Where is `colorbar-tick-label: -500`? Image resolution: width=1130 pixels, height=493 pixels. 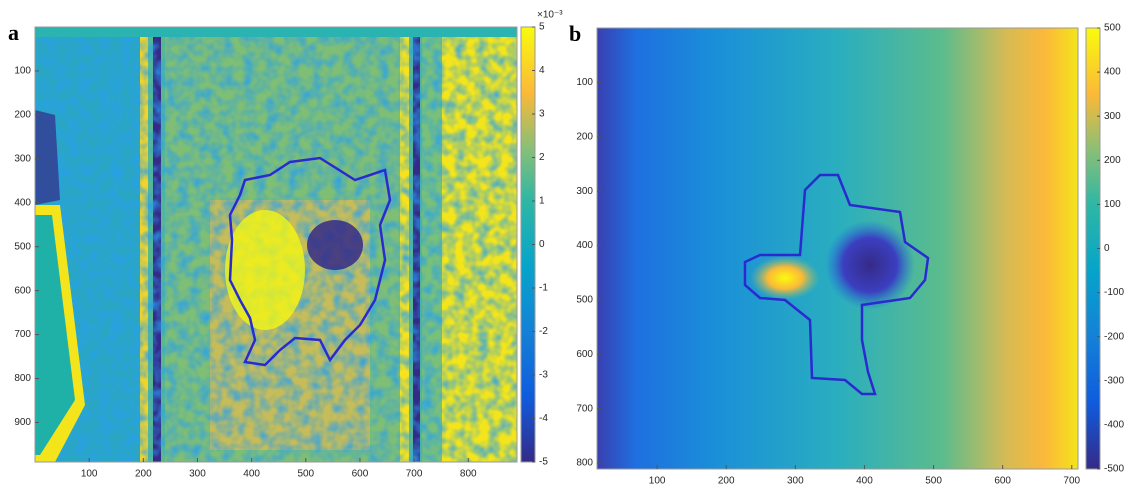
colorbar-tick-label: -500 is located at coordinates (1114, 469).